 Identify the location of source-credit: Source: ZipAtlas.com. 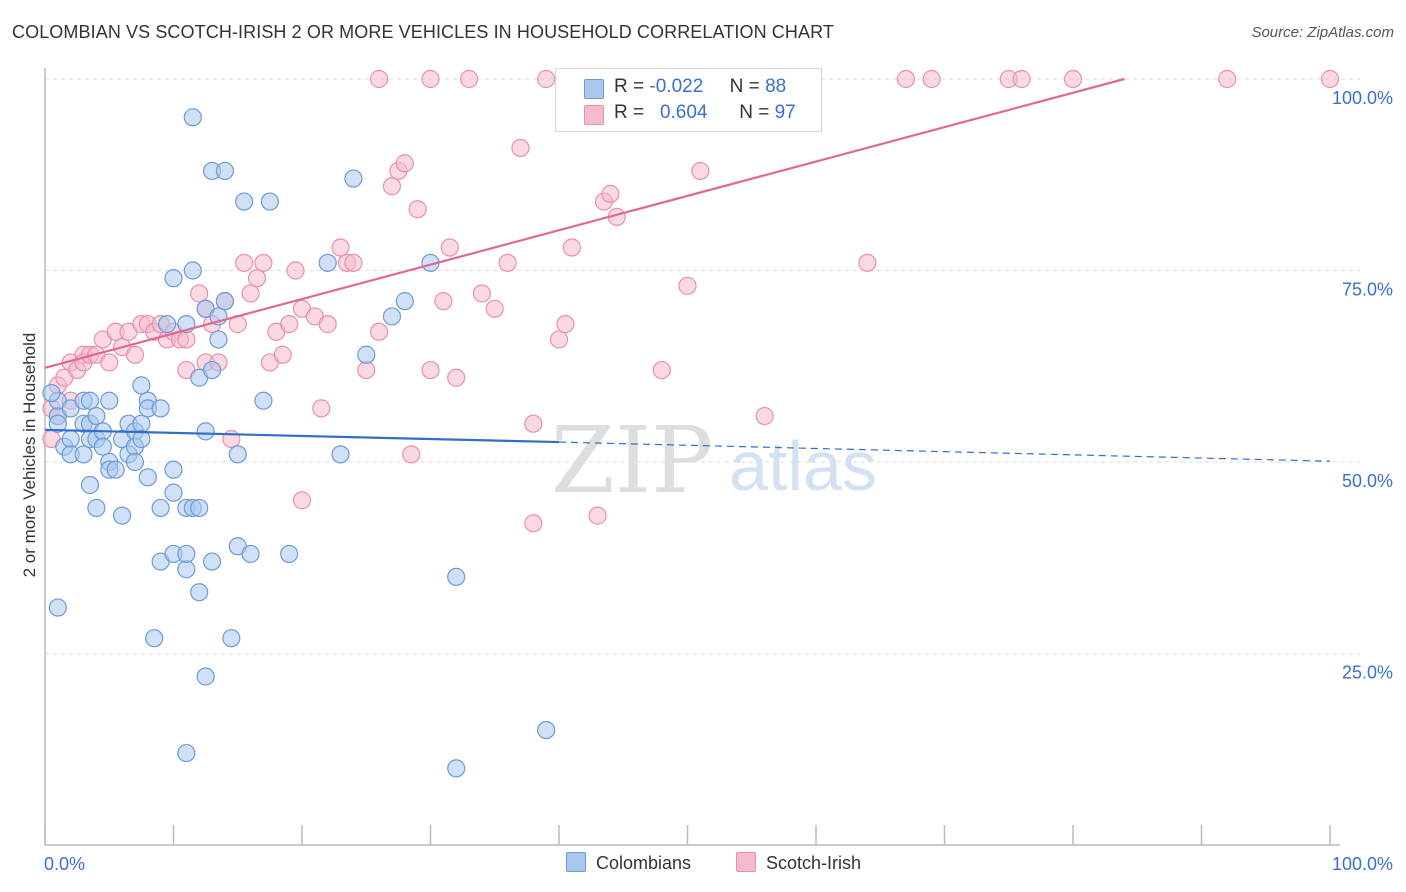
(1322, 32).